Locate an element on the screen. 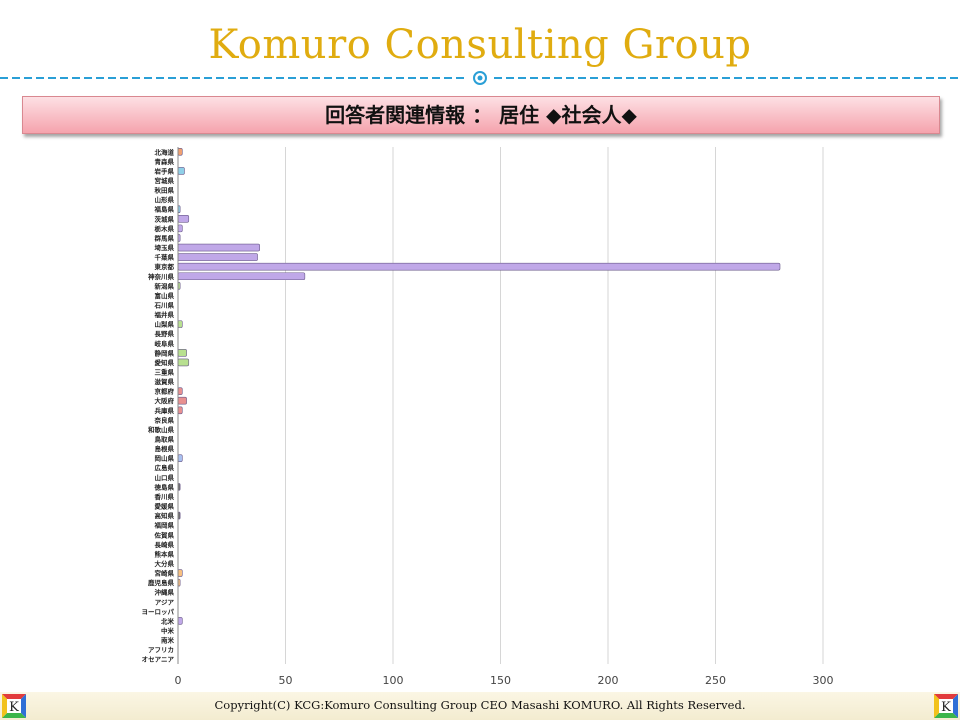  footer-bar is located at coordinates (480, 706).